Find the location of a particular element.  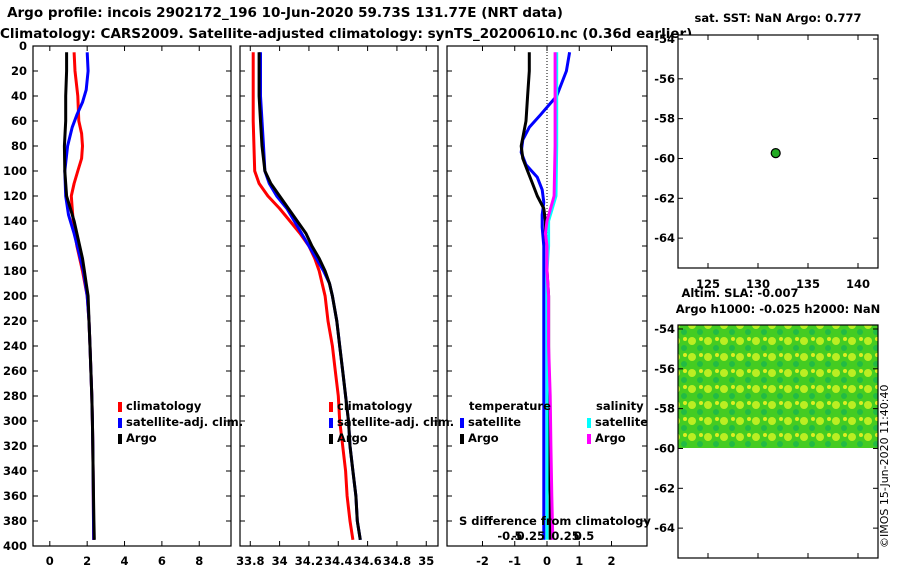

map-x-tick-label: 130 is located at coordinates (758, 284).